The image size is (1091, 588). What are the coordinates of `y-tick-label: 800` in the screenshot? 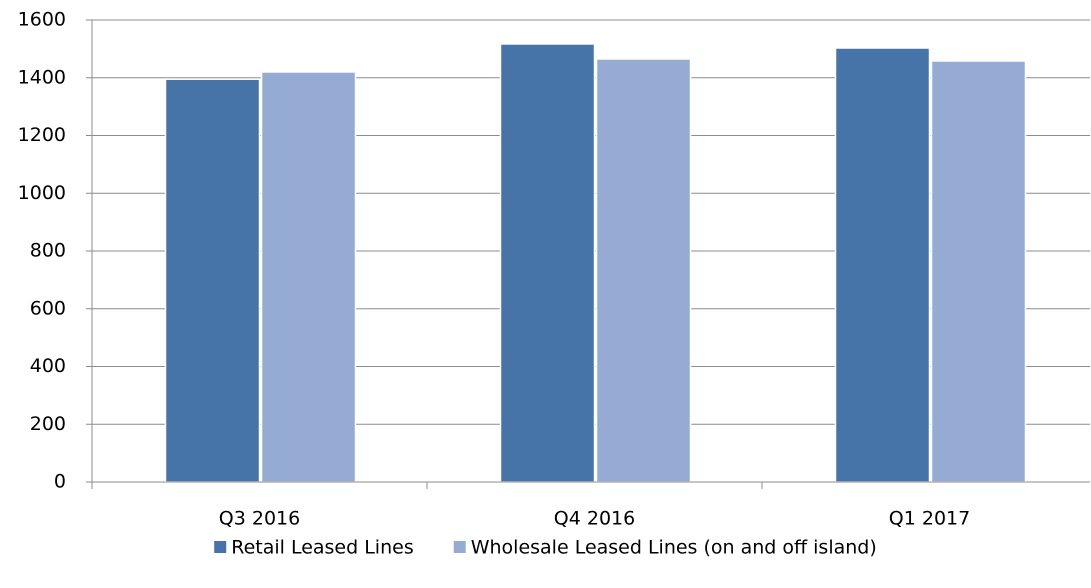 It's located at (48, 251).